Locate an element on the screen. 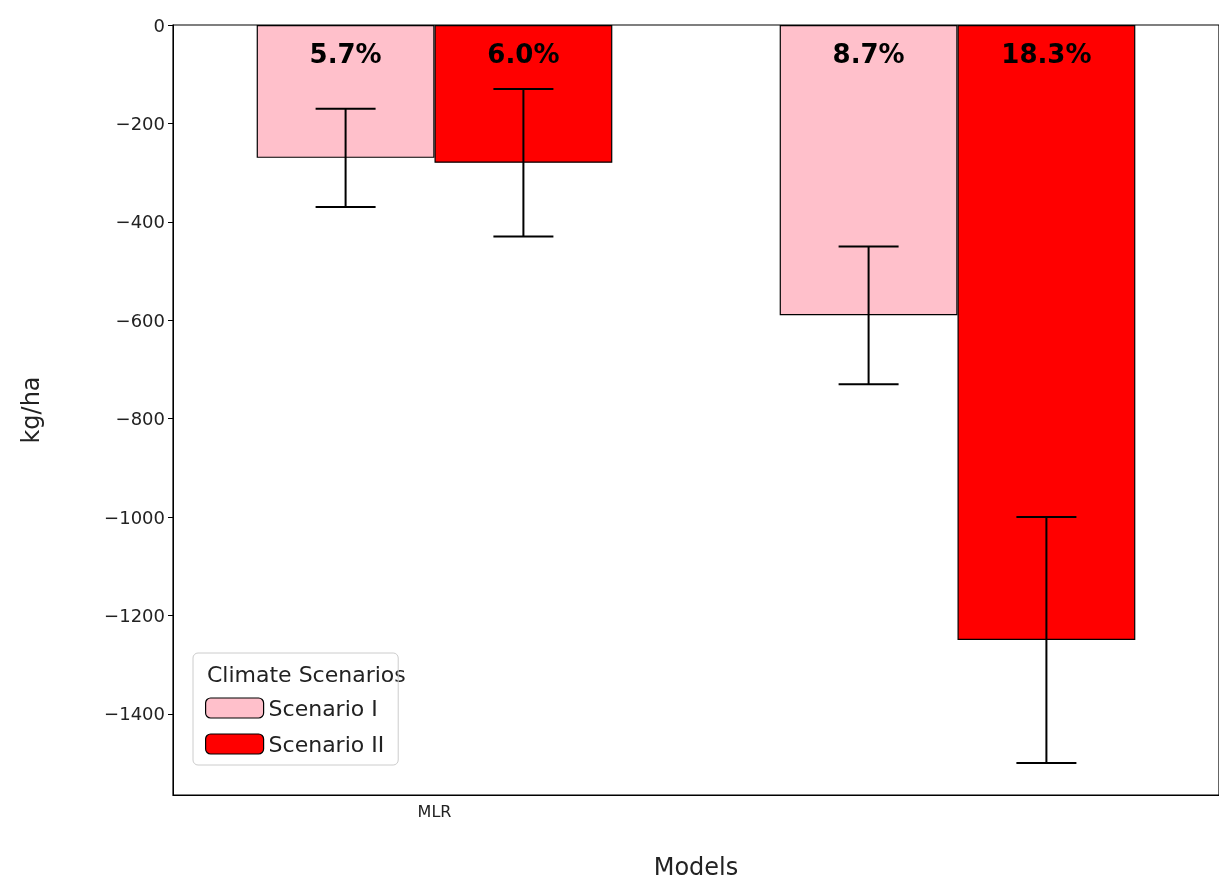 This screenshot has height=892, width=1227. y-tick-label: −1400 is located at coordinates (134, 714).